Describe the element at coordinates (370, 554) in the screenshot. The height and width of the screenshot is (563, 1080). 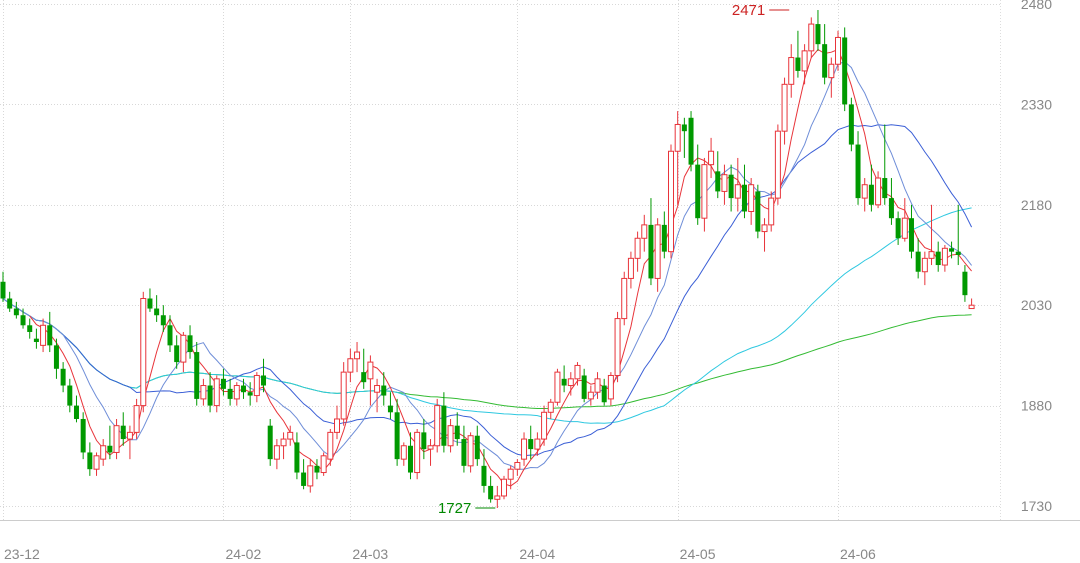
I see `x-tick-label: 24-03` at that location.